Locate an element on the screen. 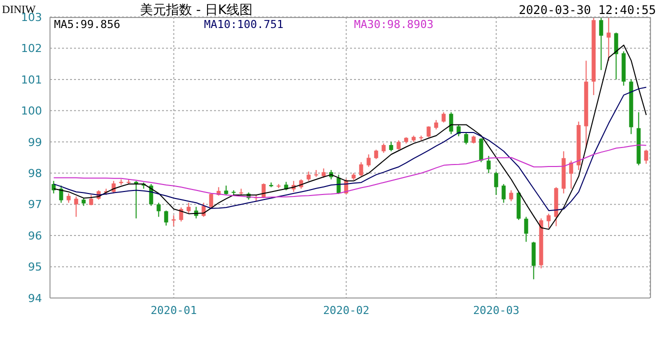 The height and width of the screenshot is (360, 660). y-tick-label: 102 is located at coordinates (31, 49).